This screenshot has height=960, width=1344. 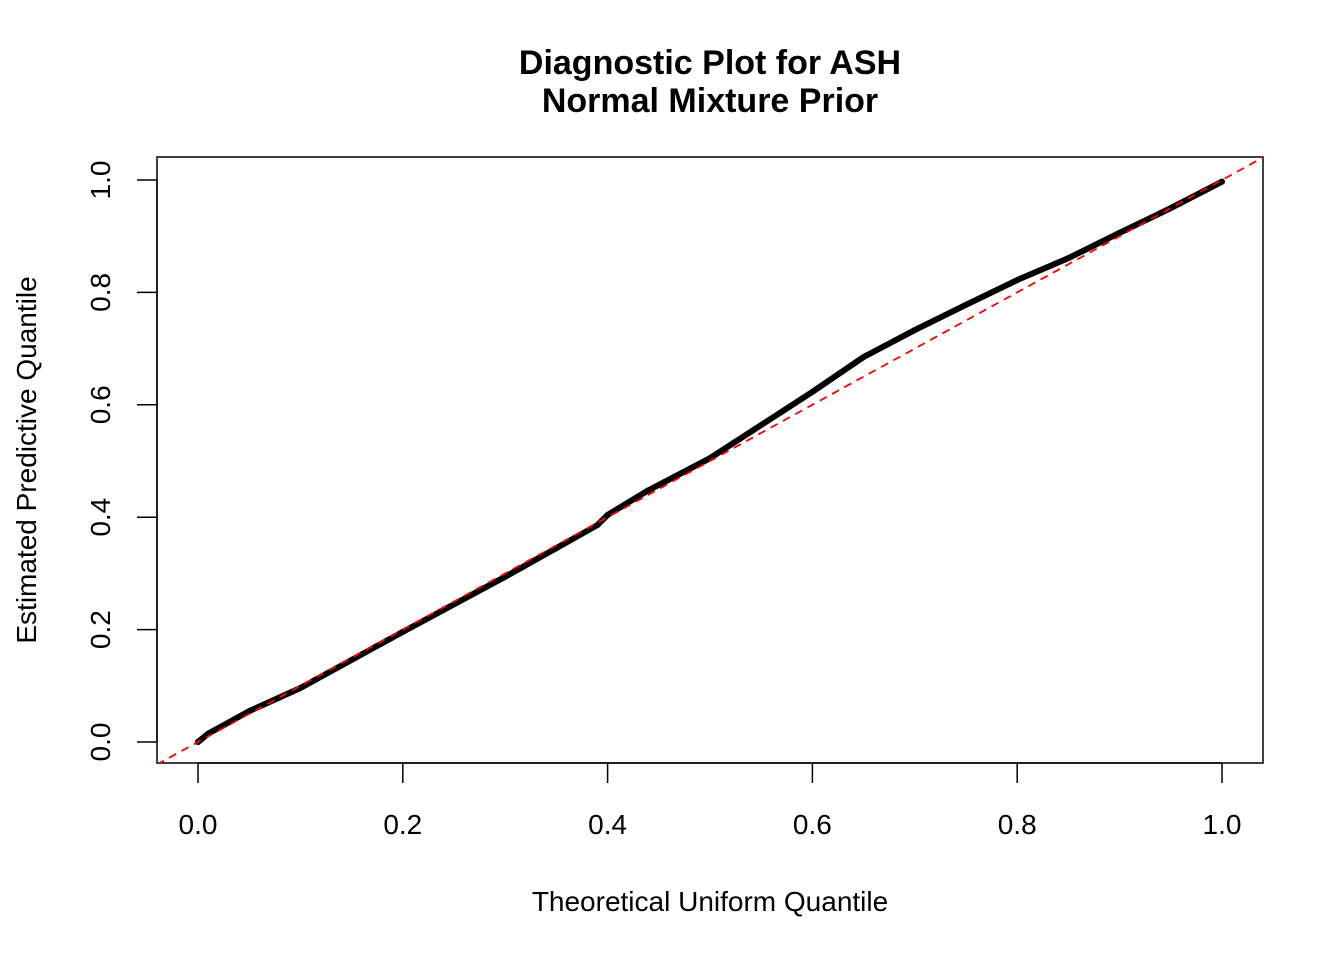 What do you see at coordinates (710, 63) in the screenshot?
I see `chart-title: Diagnostic Plot for ASH` at bounding box center [710, 63].